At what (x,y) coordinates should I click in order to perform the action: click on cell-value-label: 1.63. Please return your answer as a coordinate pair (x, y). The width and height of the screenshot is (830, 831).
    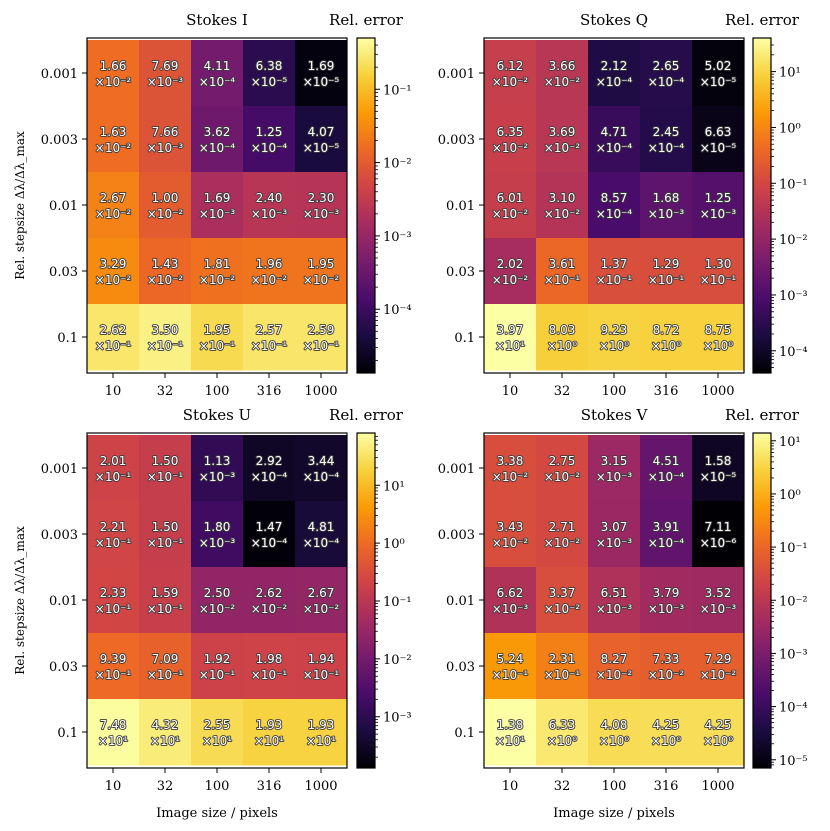
    Looking at the image, I should click on (113, 132).